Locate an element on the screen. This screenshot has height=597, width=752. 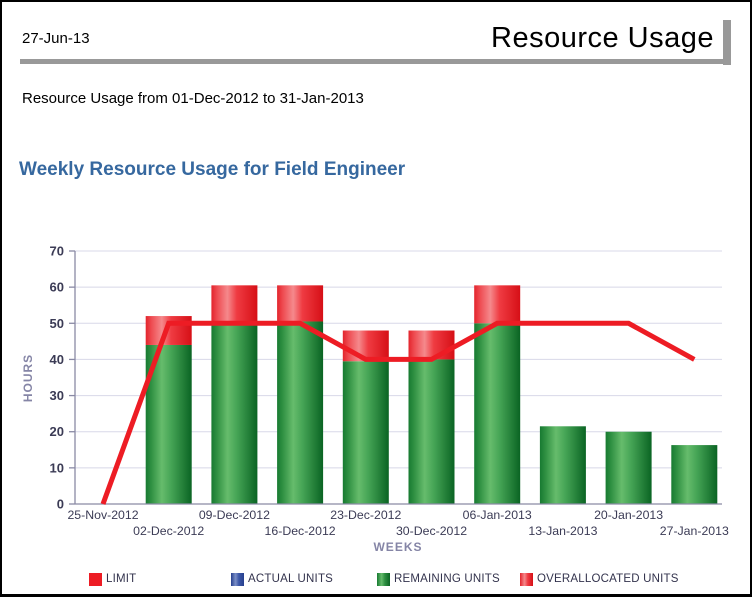
bar-overallocated-30-Dec-2012 is located at coordinates (431, 345).